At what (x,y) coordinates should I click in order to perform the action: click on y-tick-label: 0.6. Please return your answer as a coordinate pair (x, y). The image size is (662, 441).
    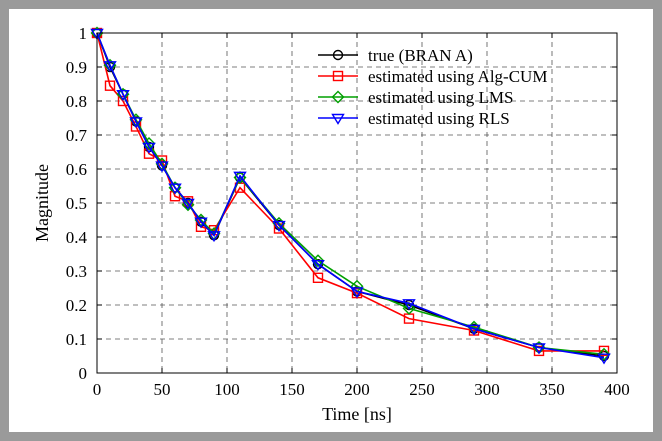
    Looking at the image, I should click on (76, 169).